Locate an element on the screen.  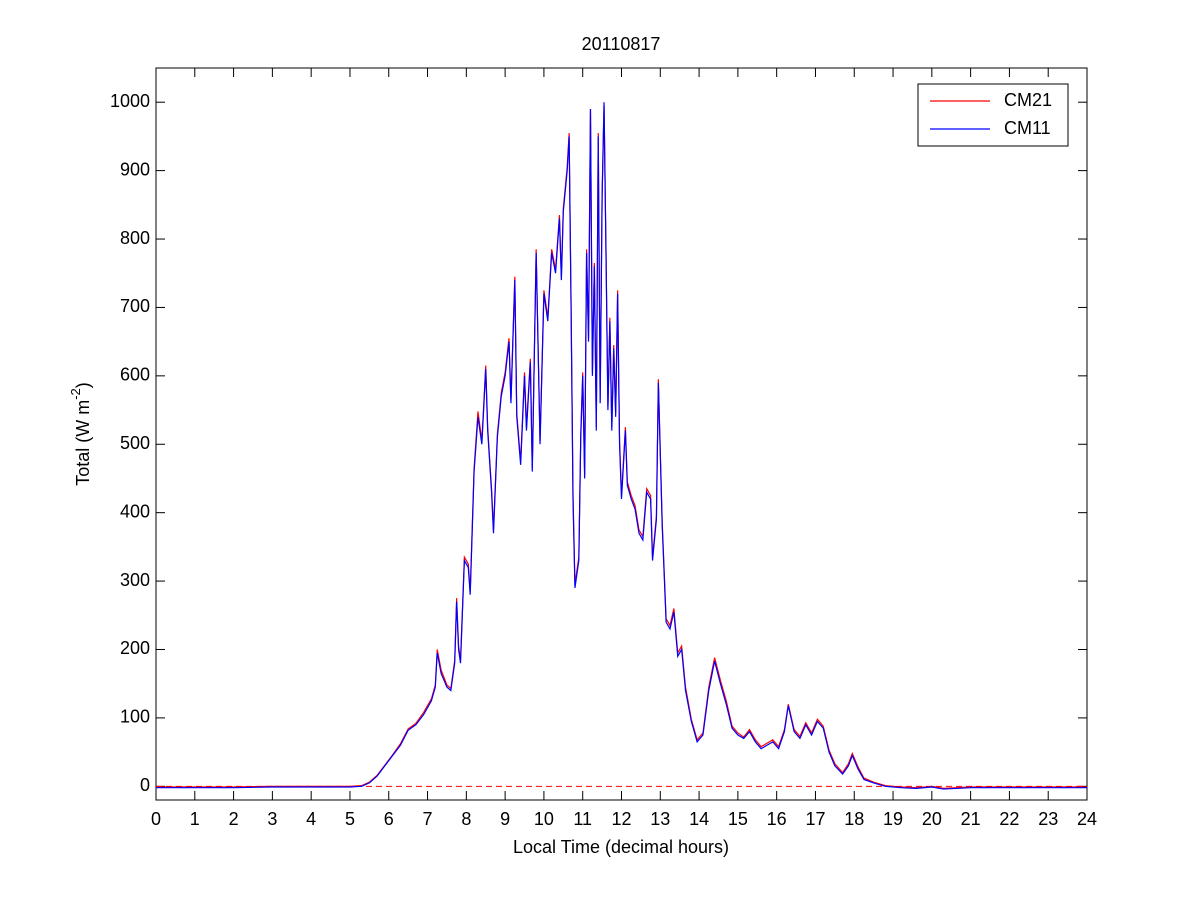
y-tick-label: 500 is located at coordinates (135, 443).